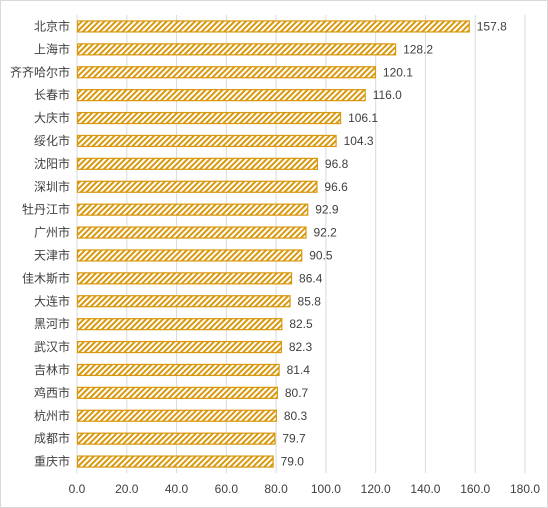 This screenshot has height=508, width=548. What do you see at coordinates (492, 26) in the screenshot?
I see `value-label: 157.8` at bounding box center [492, 26].